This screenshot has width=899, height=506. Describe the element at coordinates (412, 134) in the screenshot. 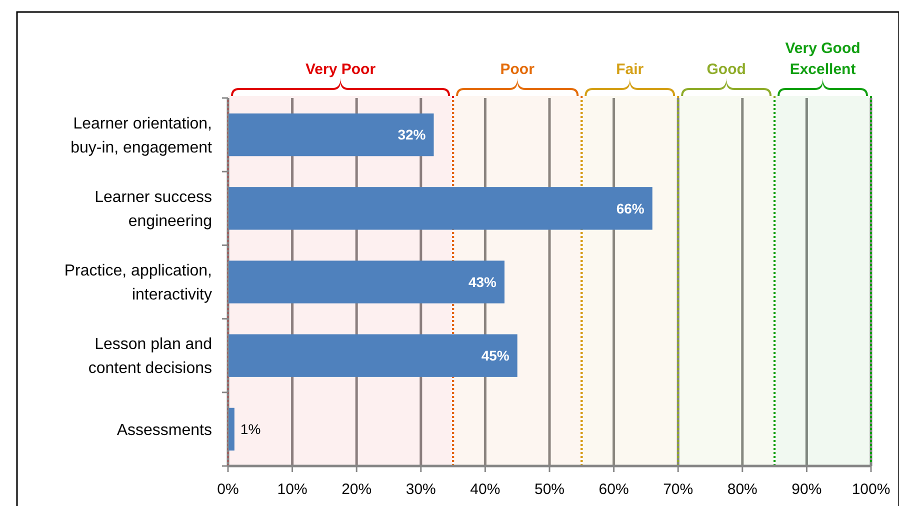

I see `data-label: 32%` at that location.